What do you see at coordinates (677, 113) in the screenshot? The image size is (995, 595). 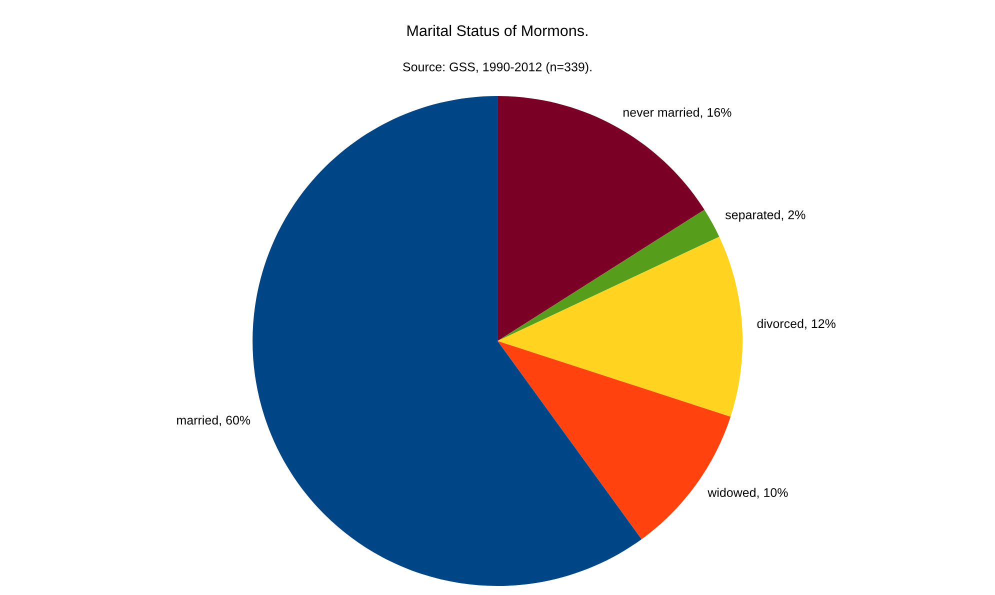 I see `slice-label: never married, 16%` at bounding box center [677, 113].